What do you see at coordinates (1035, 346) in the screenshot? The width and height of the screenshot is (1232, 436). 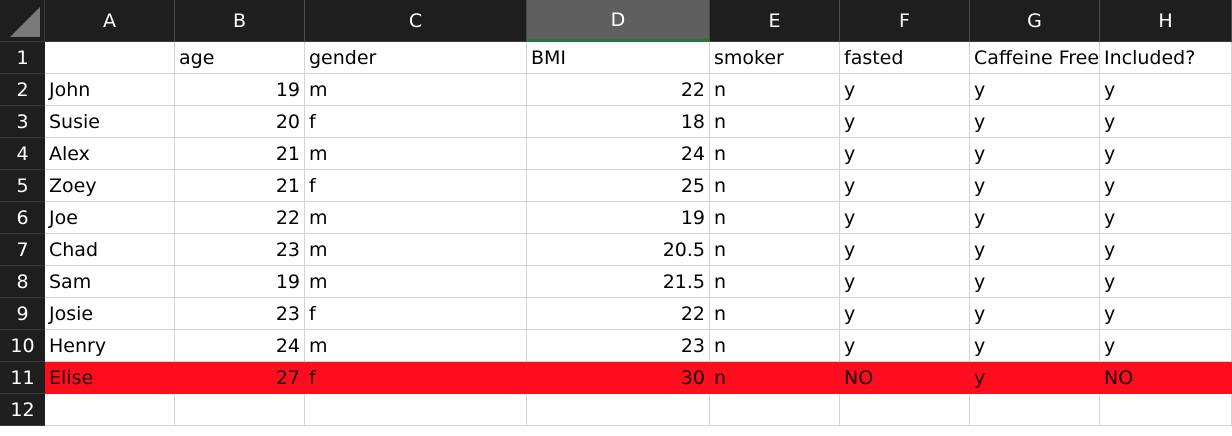 I see `cell-g10: y` at bounding box center [1035, 346].